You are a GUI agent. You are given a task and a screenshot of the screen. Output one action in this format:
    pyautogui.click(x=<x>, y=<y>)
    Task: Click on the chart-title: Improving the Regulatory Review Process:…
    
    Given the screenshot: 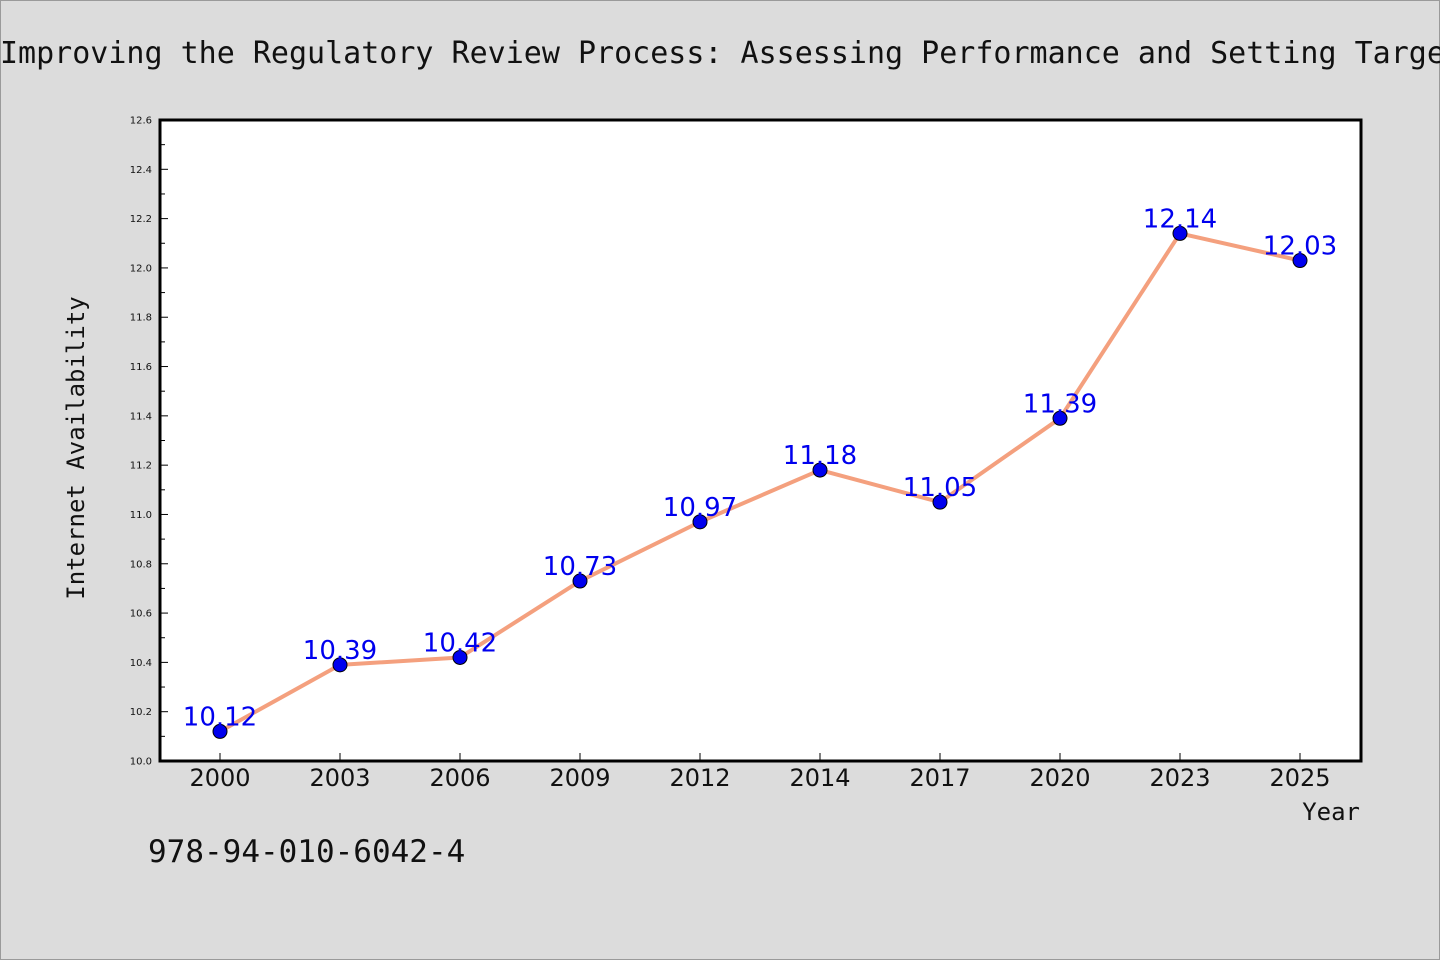 What is the action you would take?
    pyautogui.click(x=720, y=53)
    